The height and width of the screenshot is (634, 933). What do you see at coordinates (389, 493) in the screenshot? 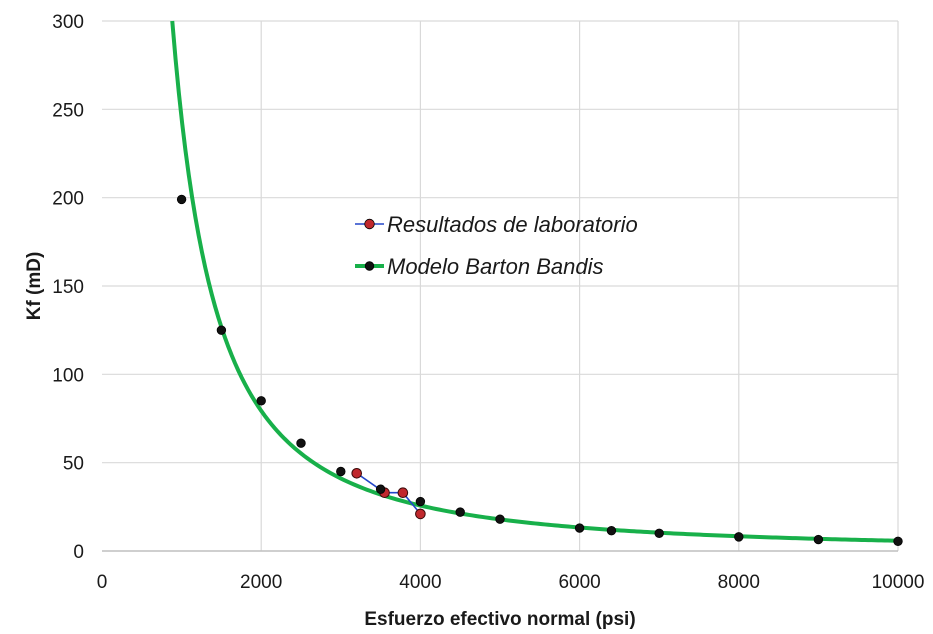
I see `series-line-resultados` at bounding box center [389, 493].